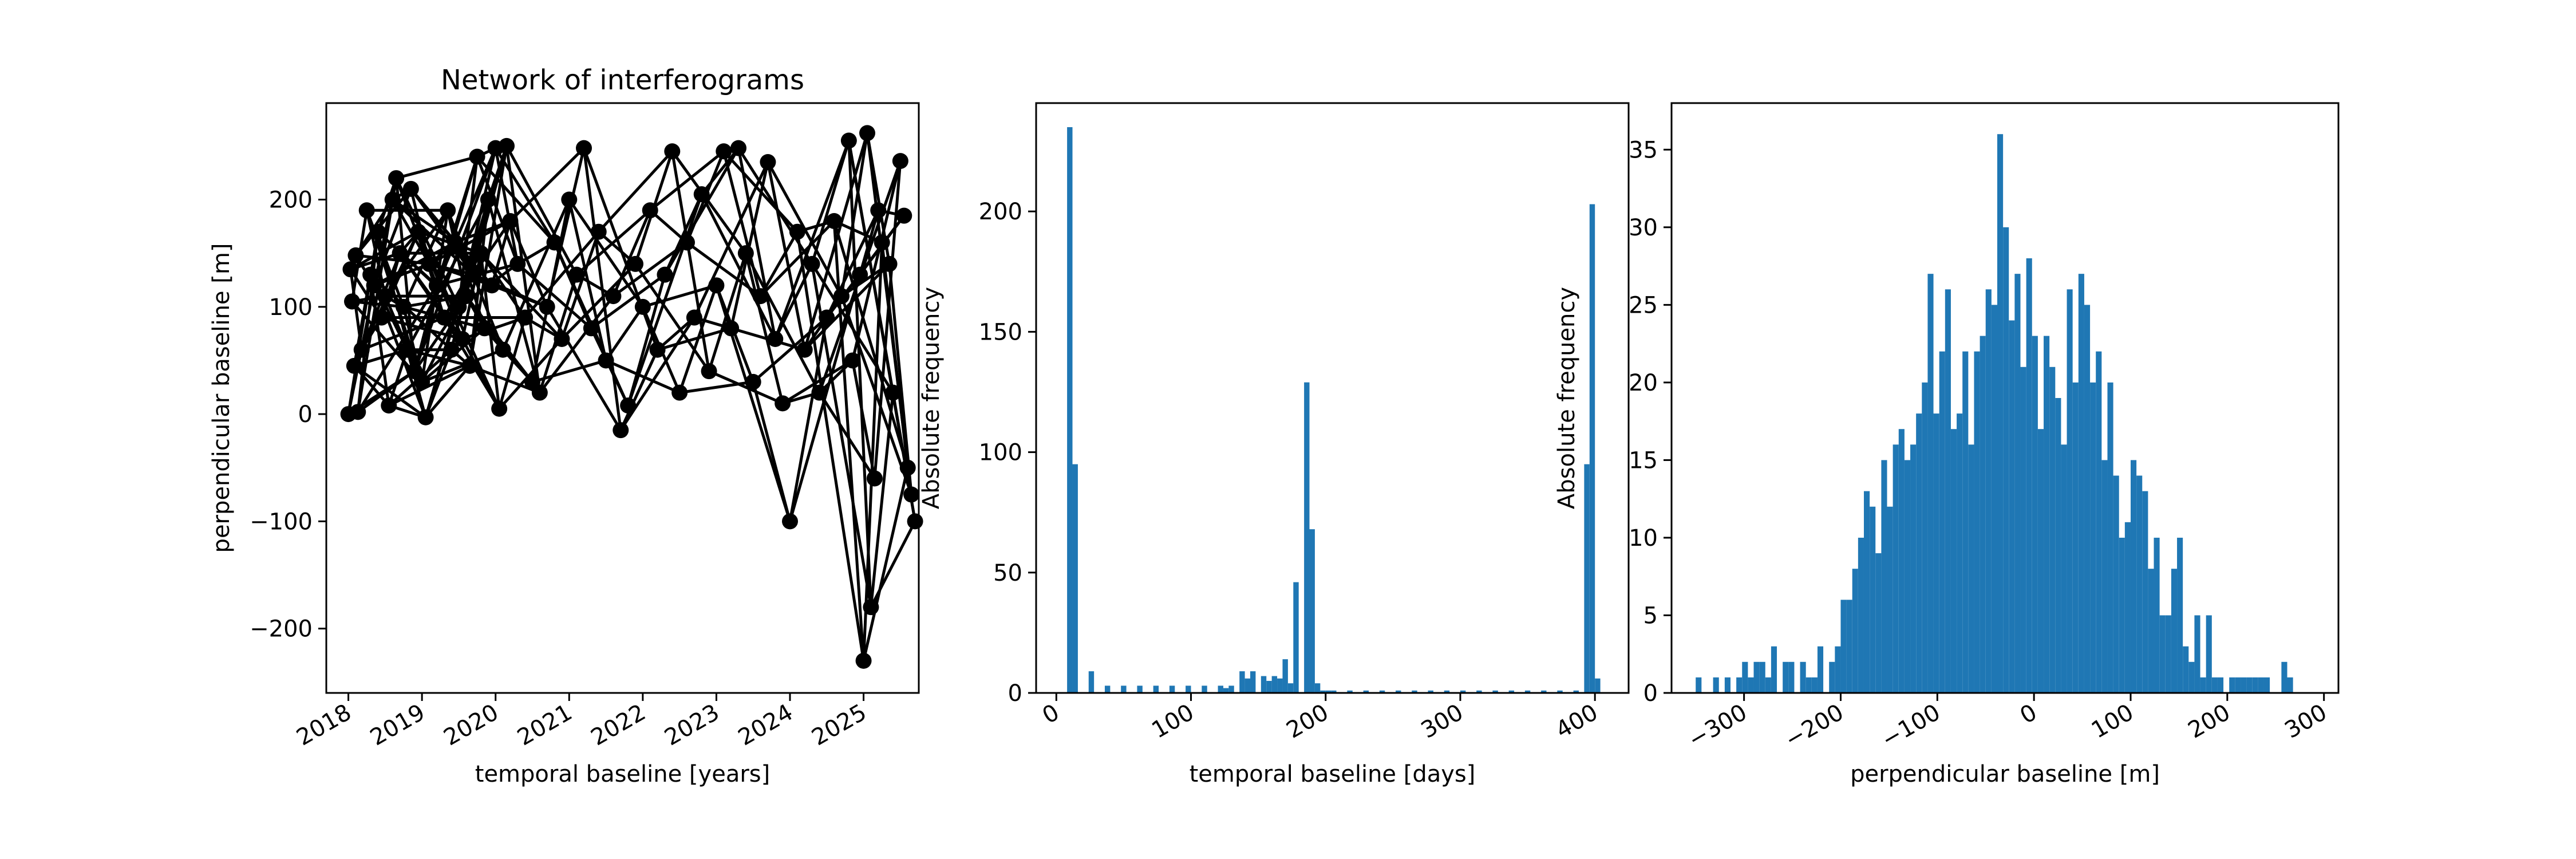 The height and width of the screenshot is (859, 2576). I want to click on y-axis-label: Absolute frequency, so click(931, 398).